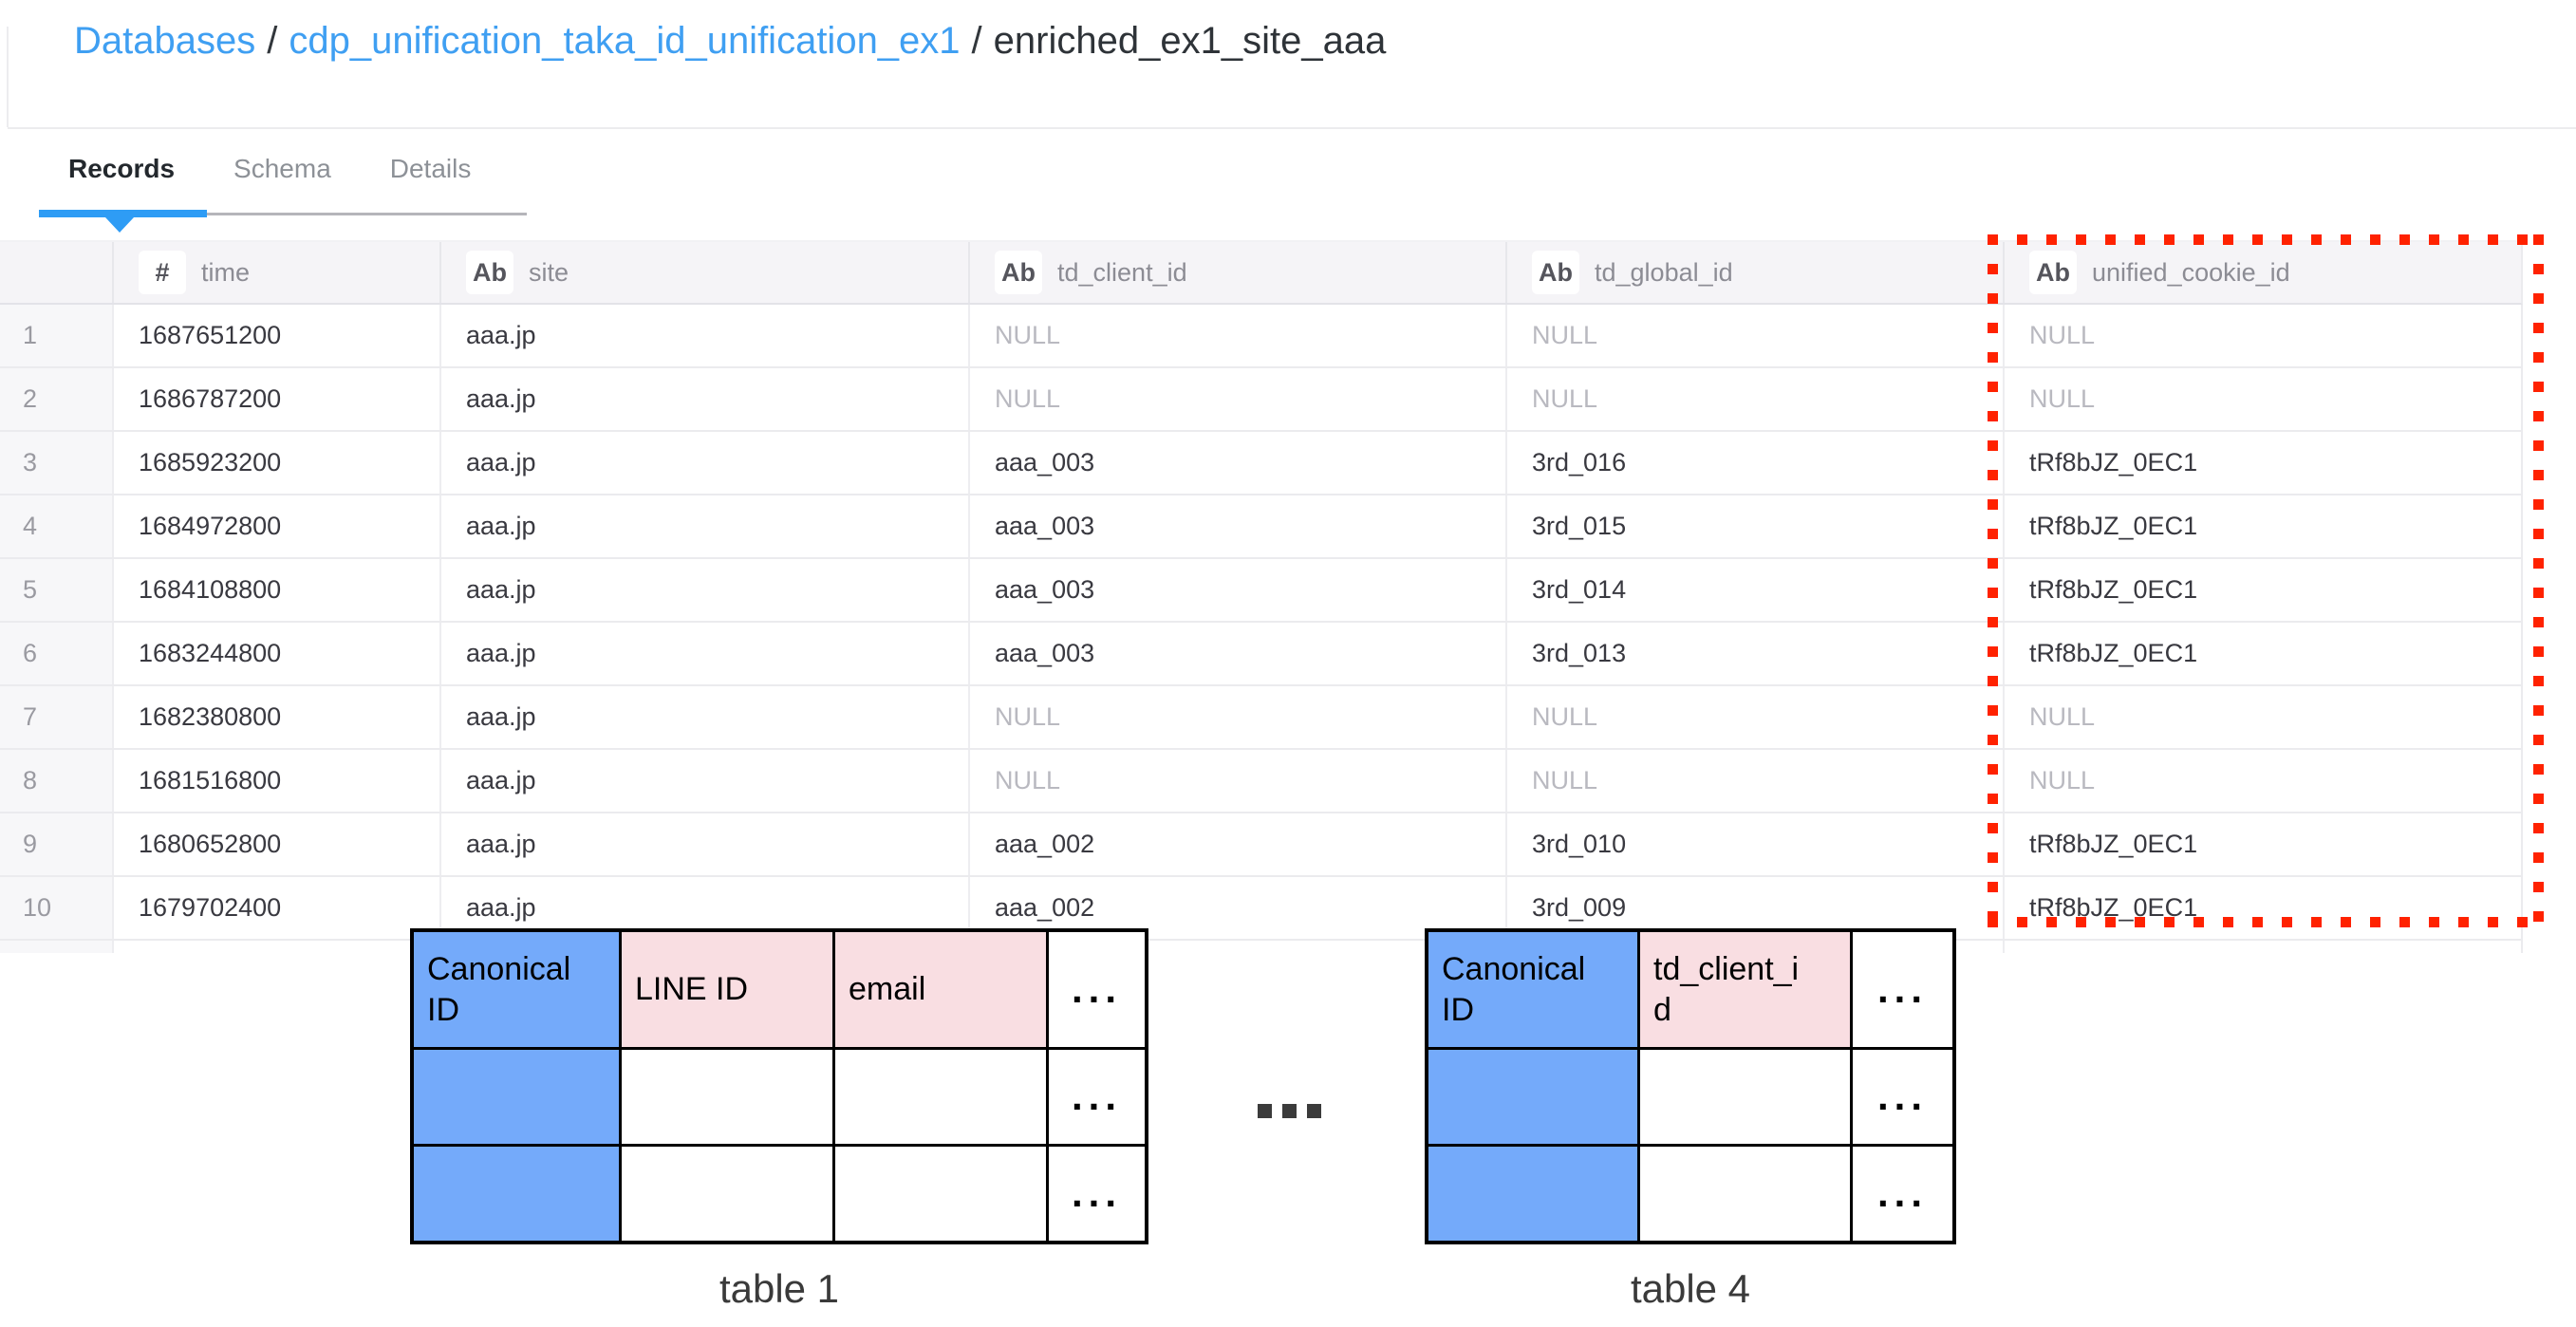  I want to click on highlight-border-right, so click(2538, 581).